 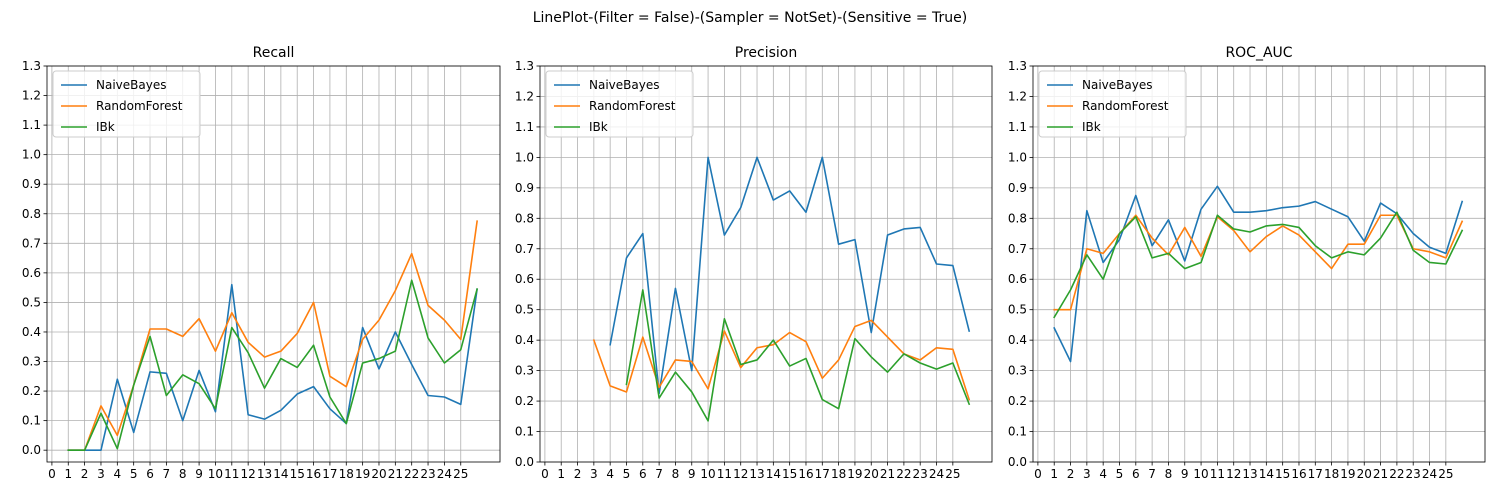 What do you see at coordinates (1017, 432) in the screenshot?
I see `roc-auc-y-tick-label: 0.1` at bounding box center [1017, 432].